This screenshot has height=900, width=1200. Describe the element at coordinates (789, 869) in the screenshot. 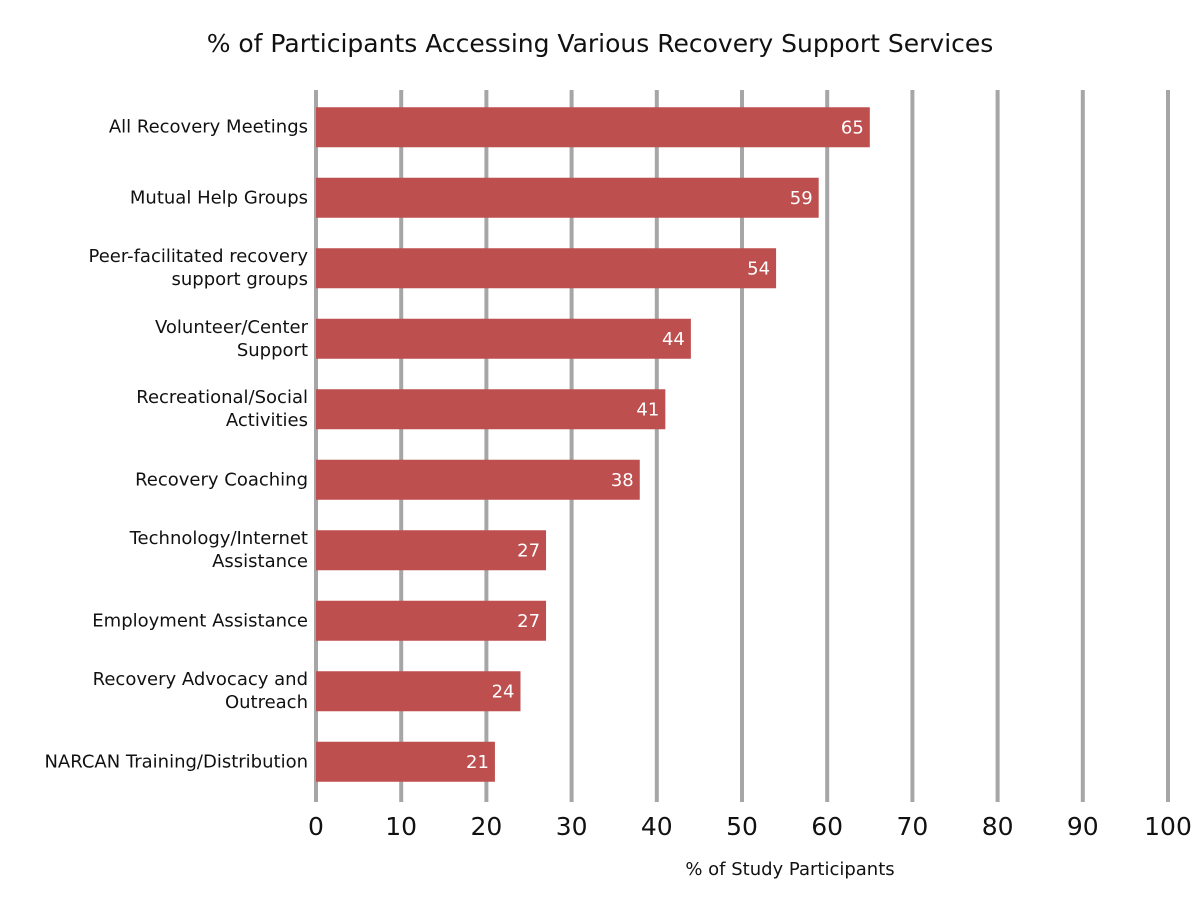

I see `x-axis-label: % of Study Participants` at that location.